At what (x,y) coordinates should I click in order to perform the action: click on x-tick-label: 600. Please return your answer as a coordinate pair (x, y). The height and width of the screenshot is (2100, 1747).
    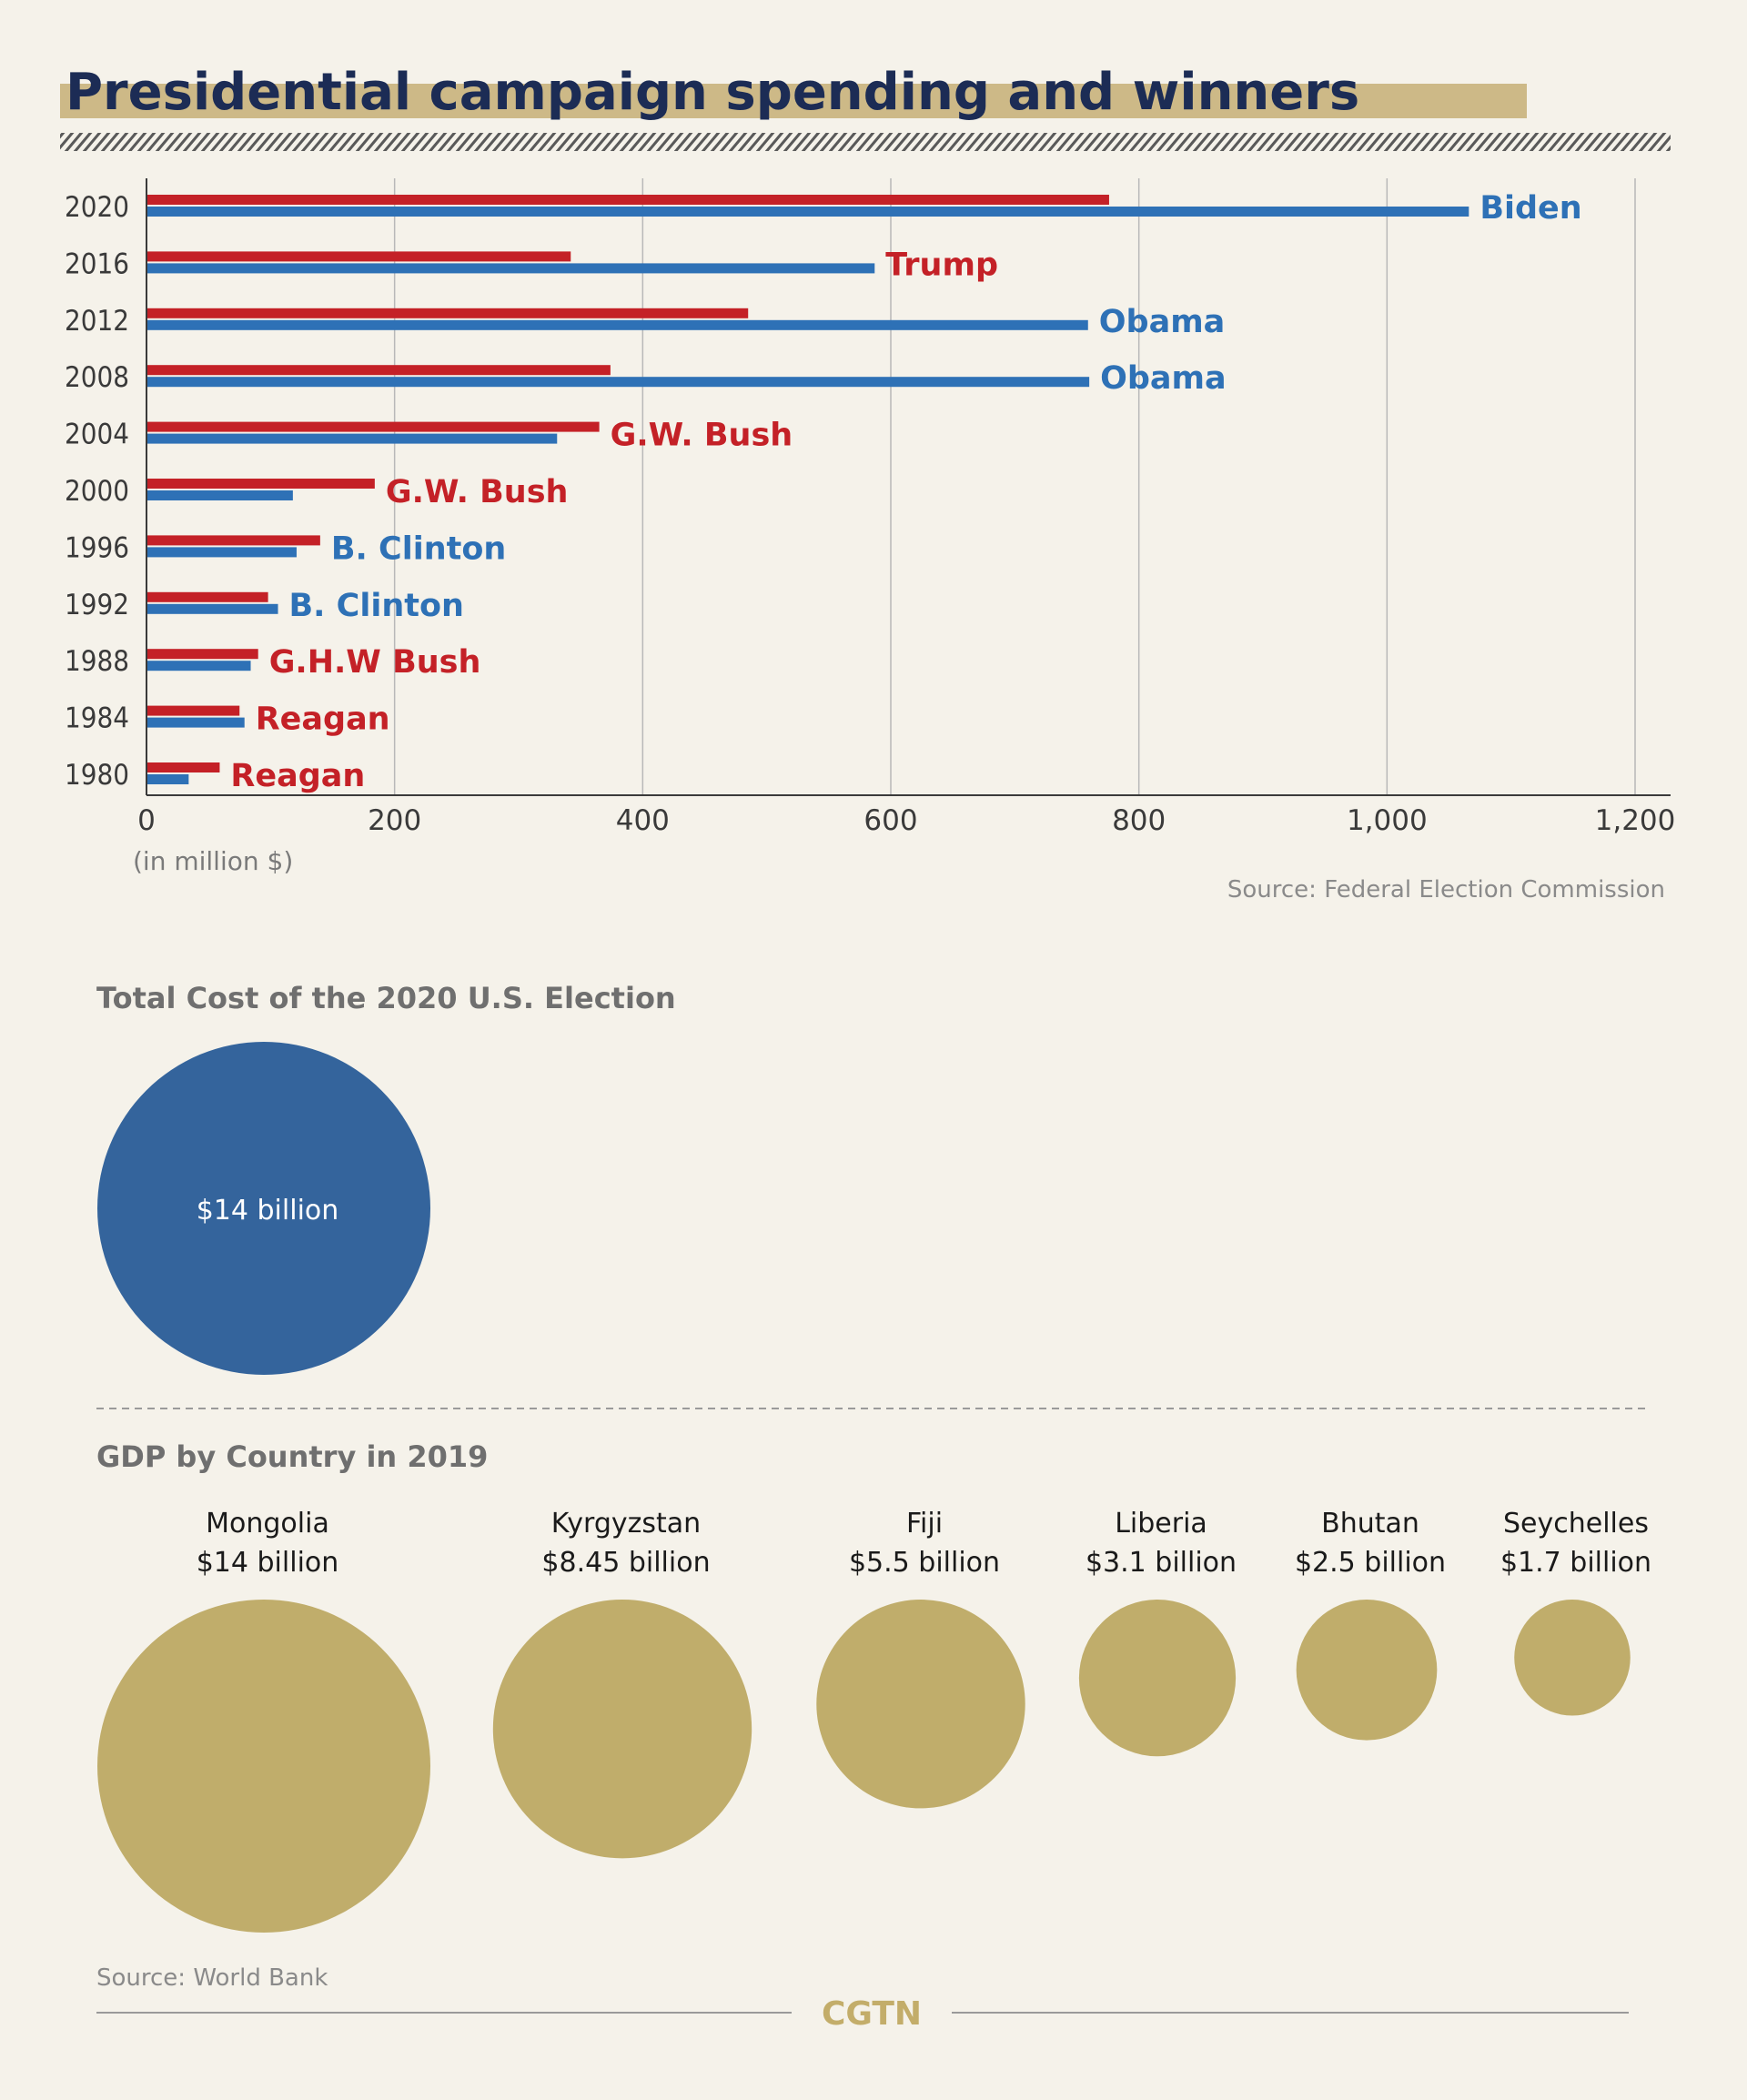
    Looking at the image, I should click on (890, 820).